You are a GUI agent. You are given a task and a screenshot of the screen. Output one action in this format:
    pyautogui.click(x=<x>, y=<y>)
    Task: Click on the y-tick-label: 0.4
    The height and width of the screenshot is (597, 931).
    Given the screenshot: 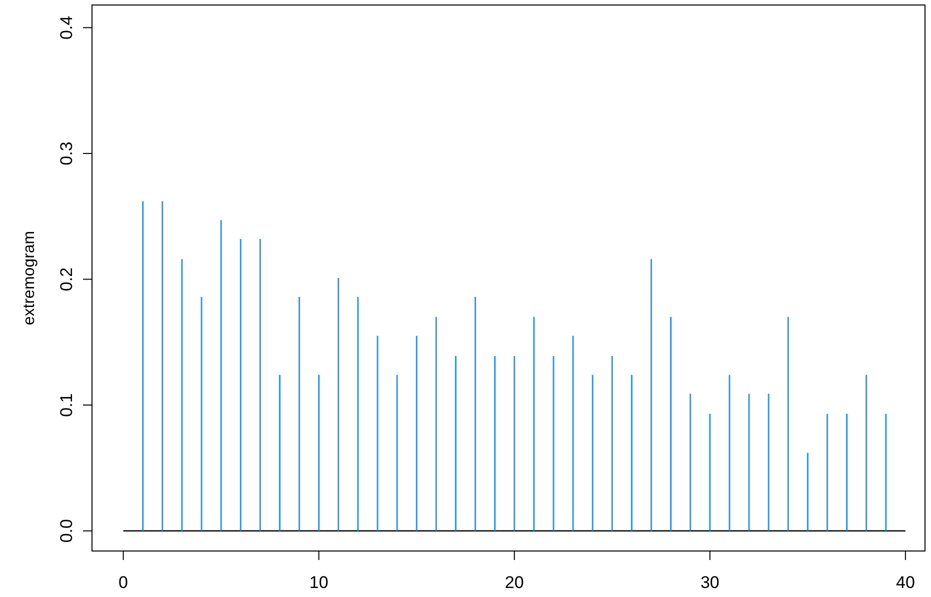 What is the action you would take?
    pyautogui.click(x=66, y=28)
    